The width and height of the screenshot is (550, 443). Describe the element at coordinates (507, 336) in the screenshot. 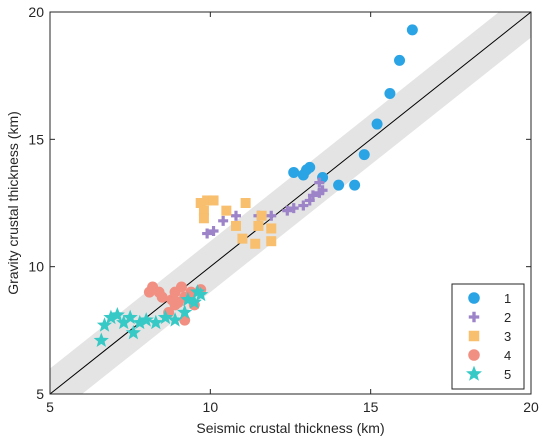

I see `legend-label: 3` at that location.